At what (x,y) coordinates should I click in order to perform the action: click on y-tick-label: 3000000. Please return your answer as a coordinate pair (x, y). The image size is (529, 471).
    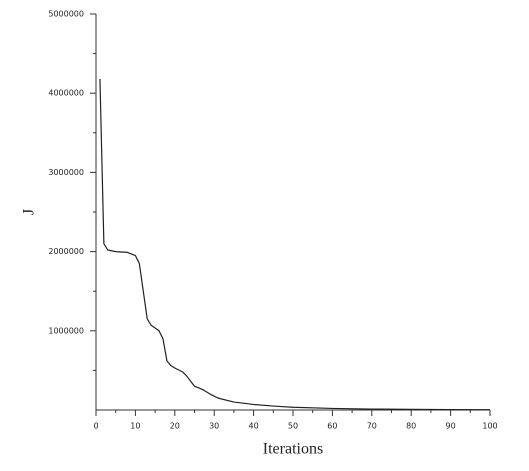
    Looking at the image, I should click on (66, 172).